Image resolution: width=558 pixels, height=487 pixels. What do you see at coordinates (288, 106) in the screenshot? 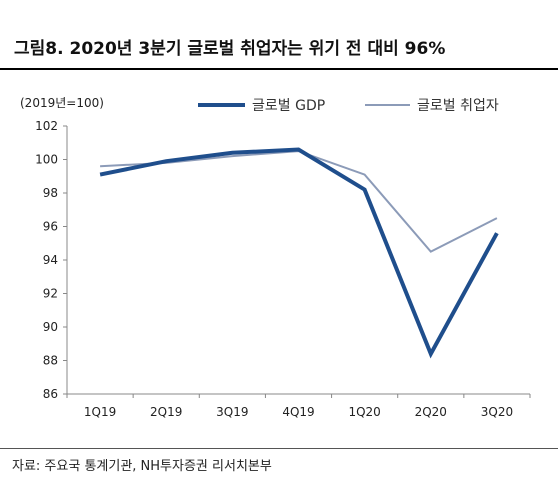
I see `legend-label: 글로벌 GDP` at bounding box center [288, 106].